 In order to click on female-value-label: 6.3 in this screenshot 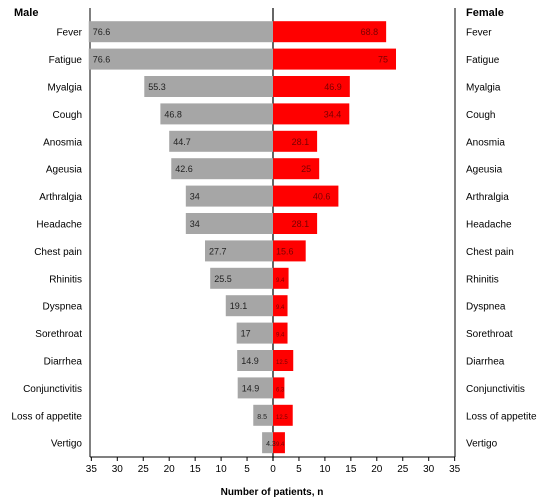, I will do `click(280, 390)`.